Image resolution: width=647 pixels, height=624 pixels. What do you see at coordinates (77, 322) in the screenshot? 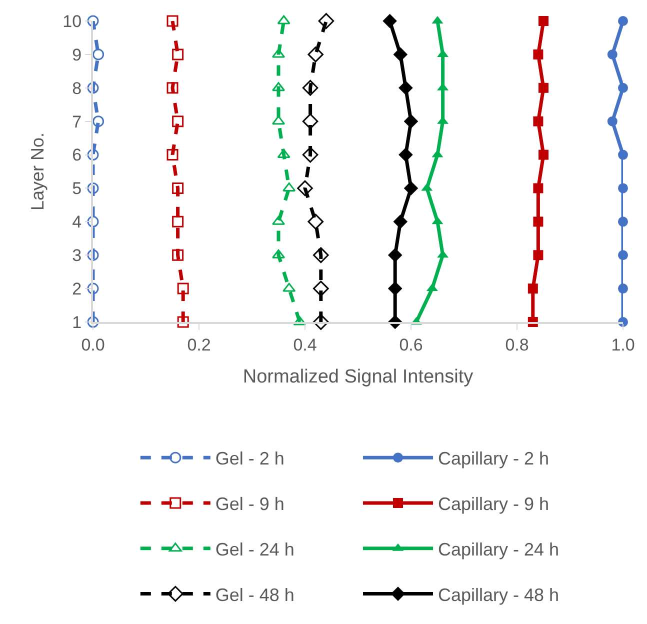
I see `y-tick-label: 1` at bounding box center [77, 322].